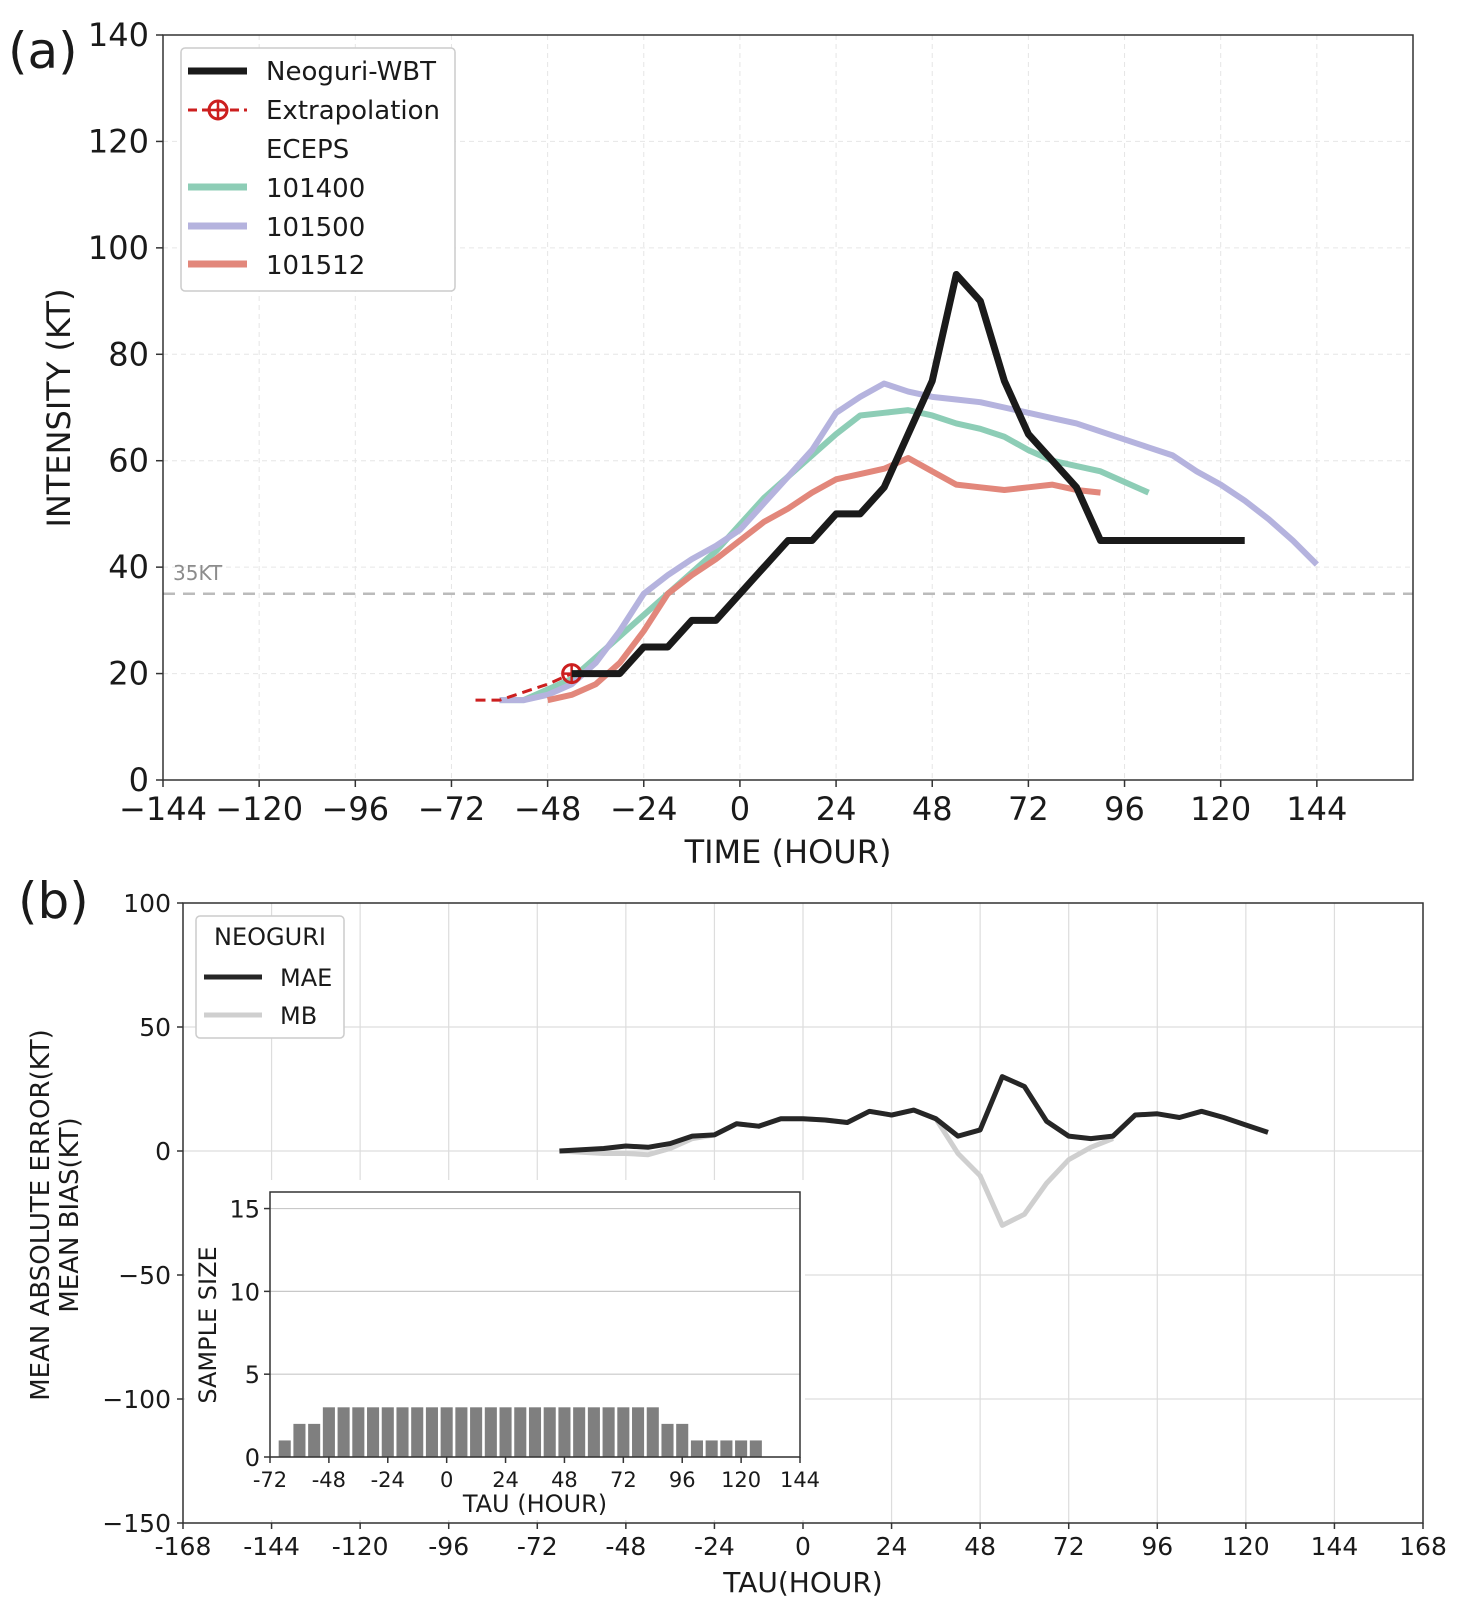  What do you see at coordinates (803, 1546) in the screenshot?
I see `panel-b-x-tick-label: 0` at bounding box center [803, 1546].